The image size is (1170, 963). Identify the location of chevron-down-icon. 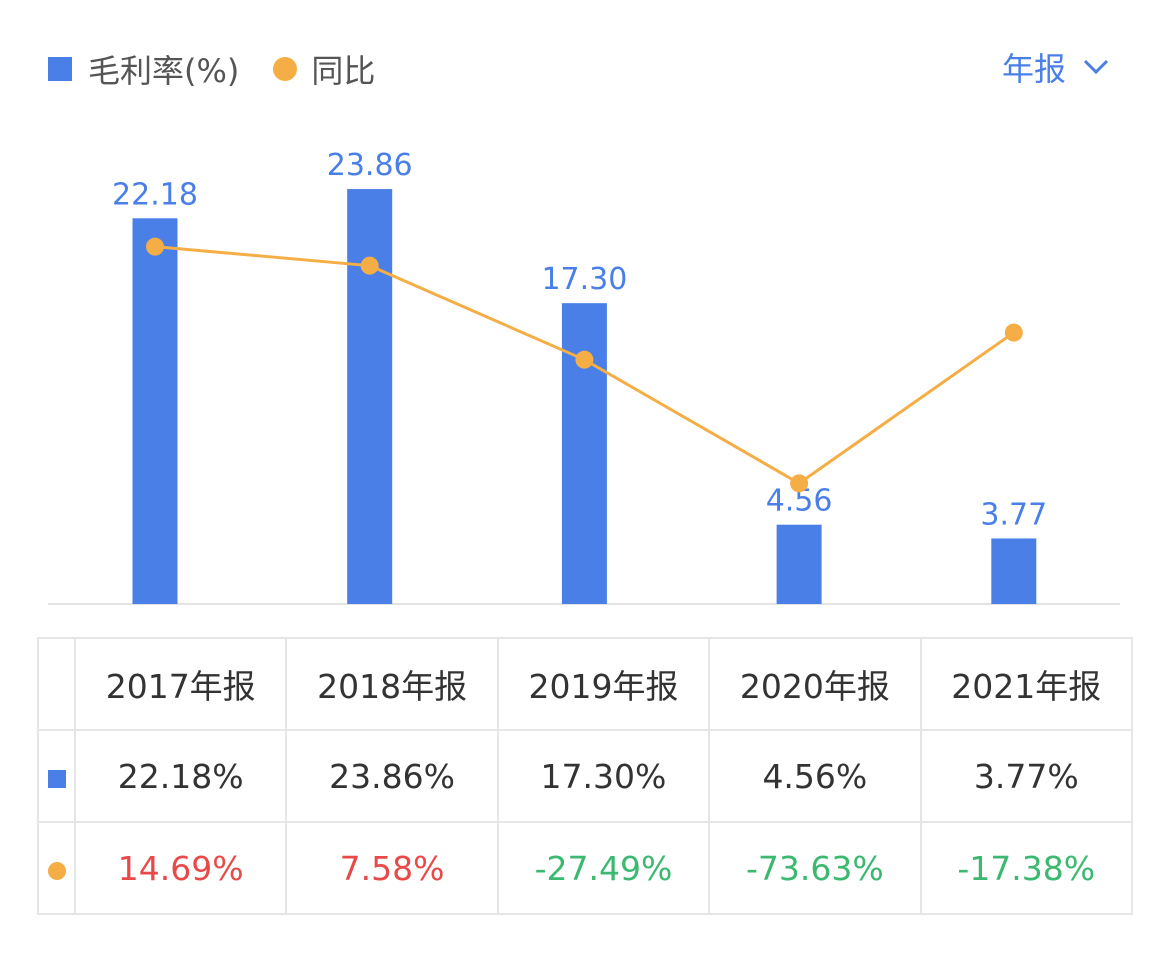
(1096, 67).